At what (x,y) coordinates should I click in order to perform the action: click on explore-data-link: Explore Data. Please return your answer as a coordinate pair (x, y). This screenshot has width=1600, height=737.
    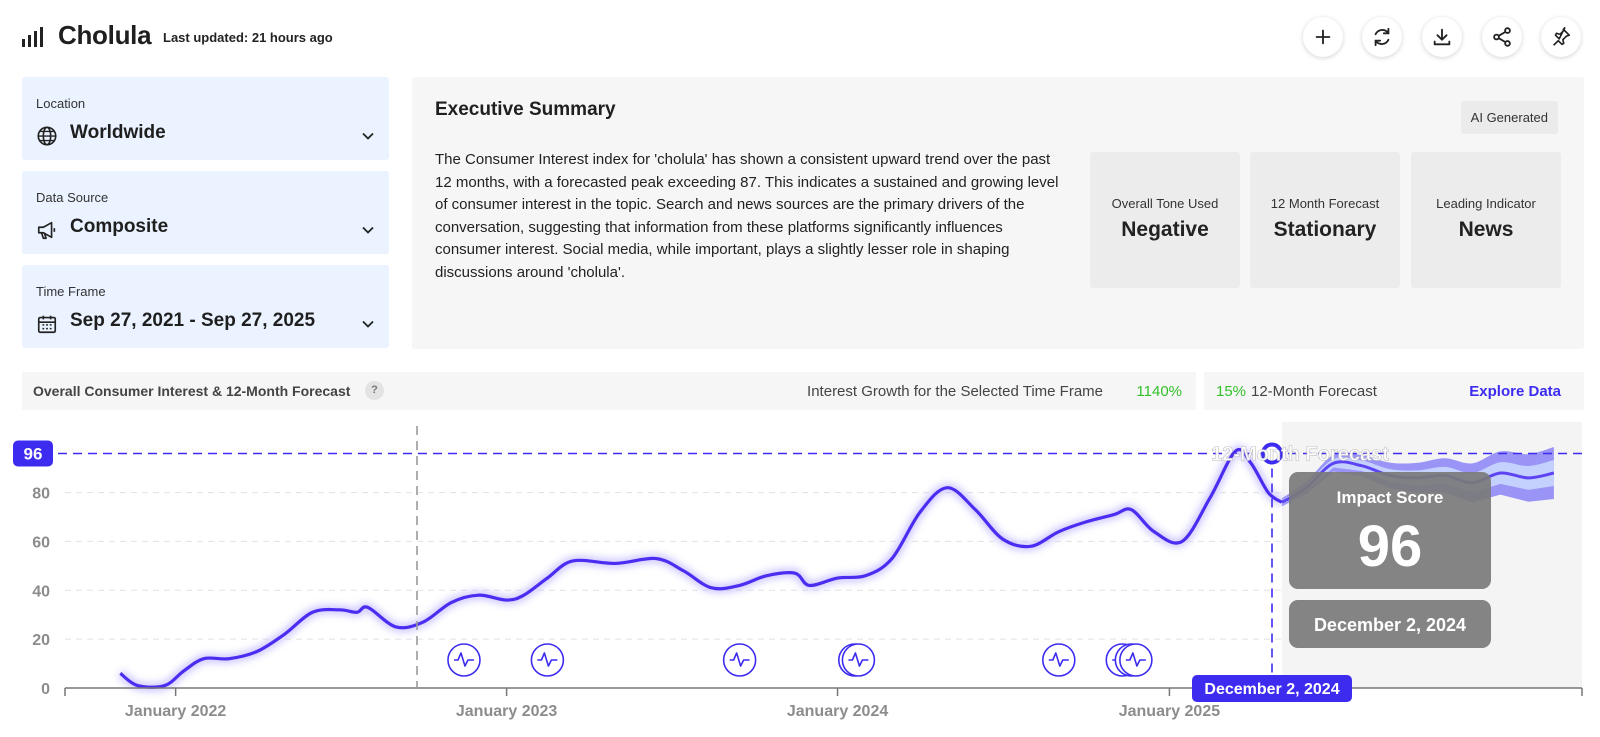
    Looking at the image, I should click on (1515, 391).